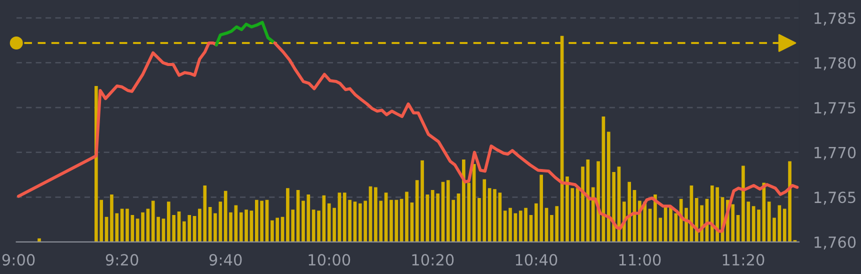 Image resolution: width=861 pixels, height=274 pixels. I want to click on x-tick-label: 9:00, so click(18, 260).